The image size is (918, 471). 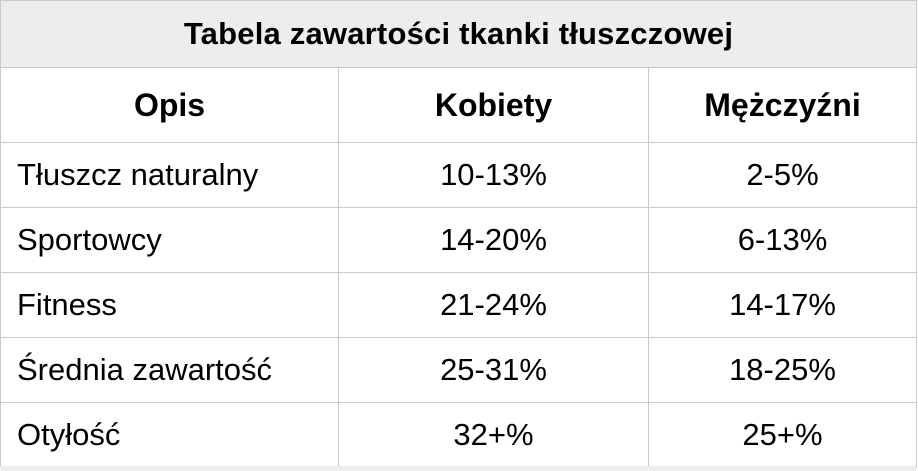 I want to click on table-title-row: Tabela zawartości tkanki tłuszczowej, so click(x=458, y=34).